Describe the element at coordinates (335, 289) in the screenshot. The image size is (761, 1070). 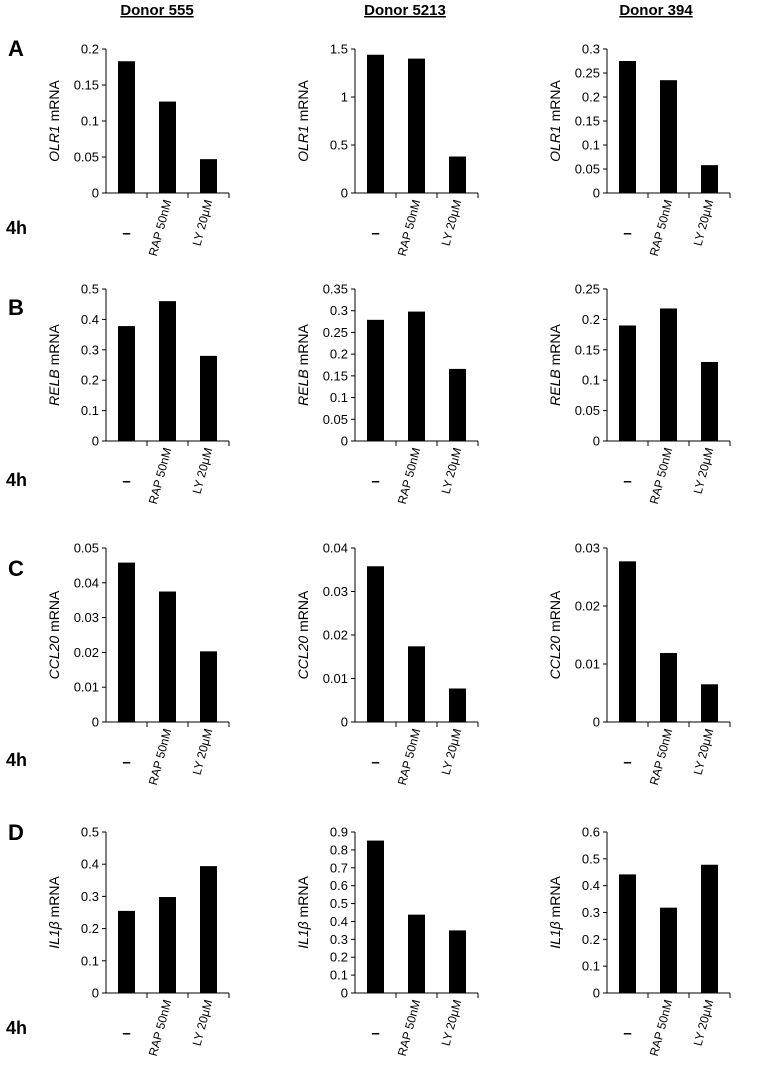
I see `y-tick-label: 0.35` at that location.